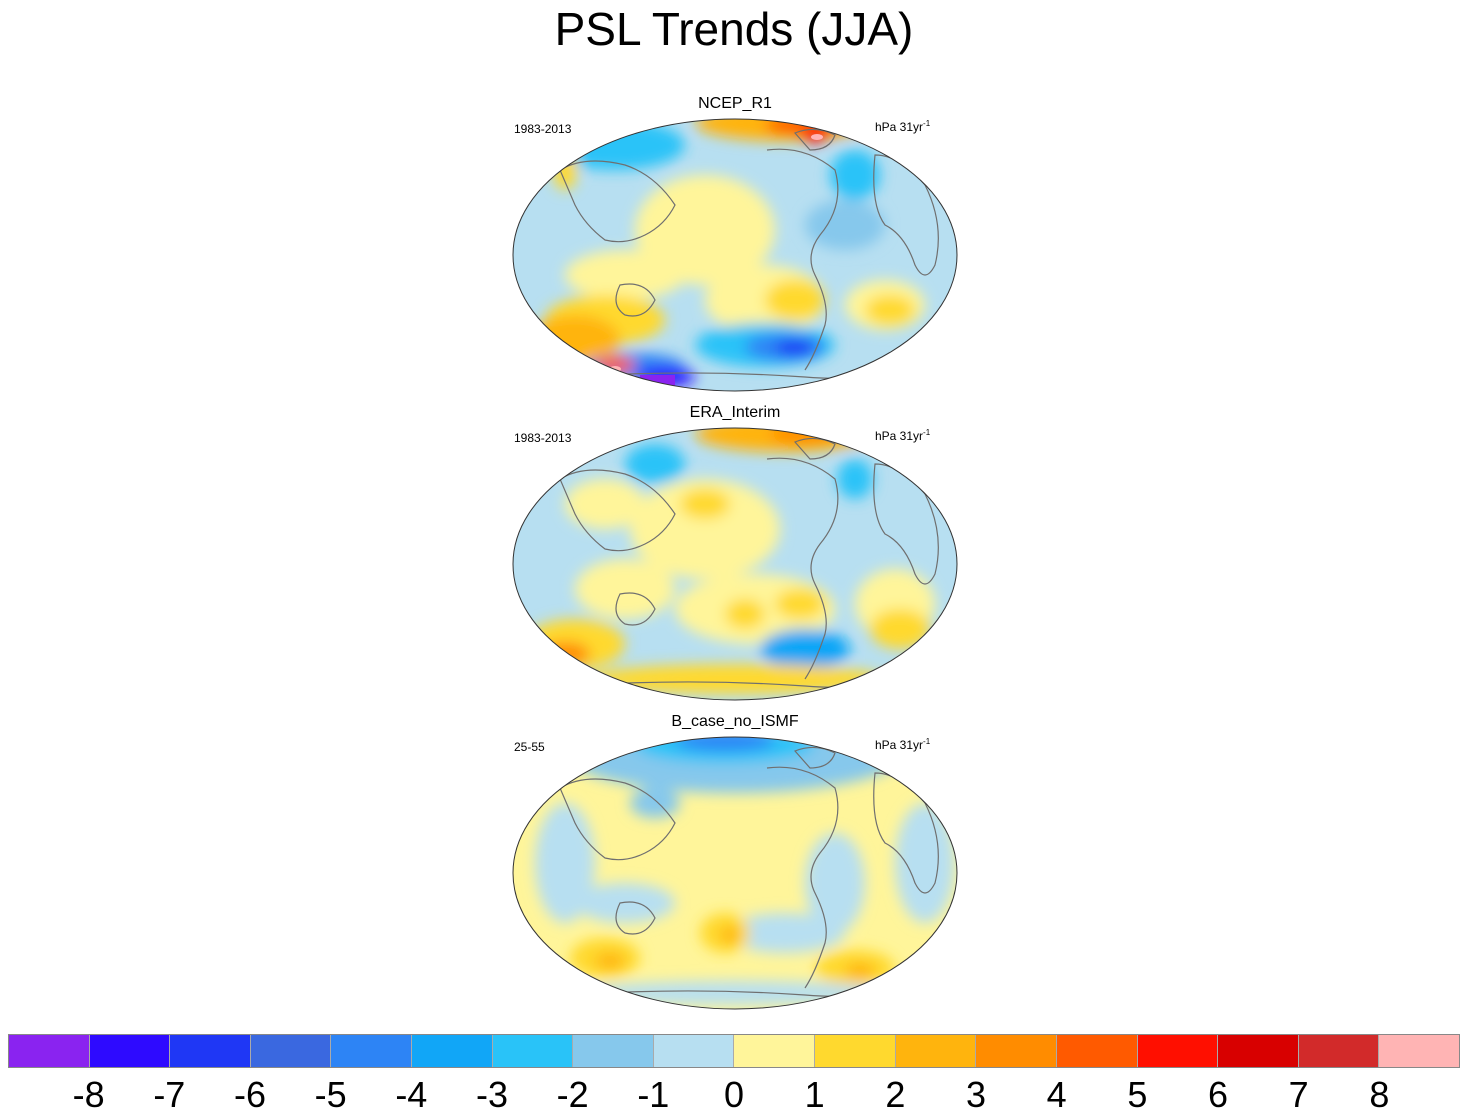 The height and width of the screenshot is (1116, 1468). What do you see at coordinates (735, 103) in the screenshot?
I see `panel-title: NCEP_R1` at bounding box center [735, 103].